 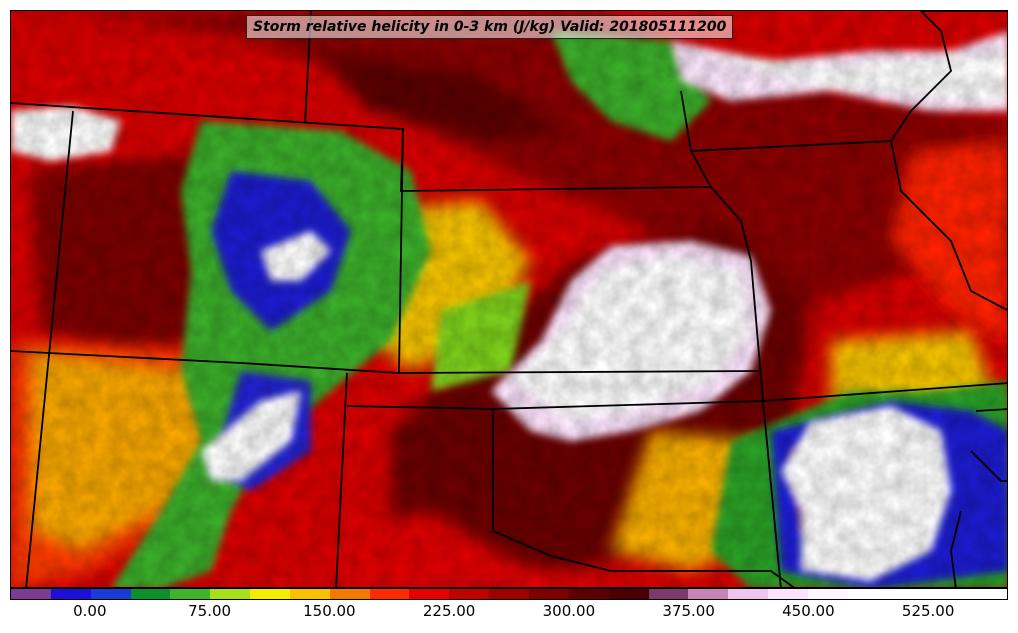 I want to click on colorbar-tick-label: 375.00, so click(x=688, y=611).